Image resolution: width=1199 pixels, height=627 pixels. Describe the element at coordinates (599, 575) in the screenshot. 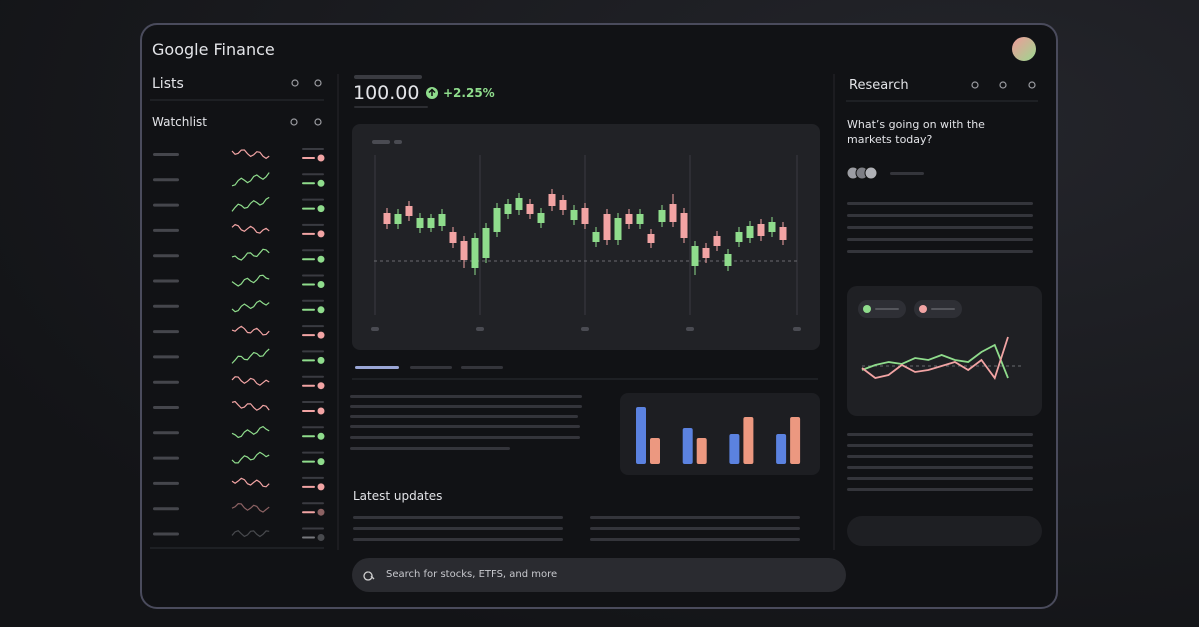

I see `search-bar` at that location.